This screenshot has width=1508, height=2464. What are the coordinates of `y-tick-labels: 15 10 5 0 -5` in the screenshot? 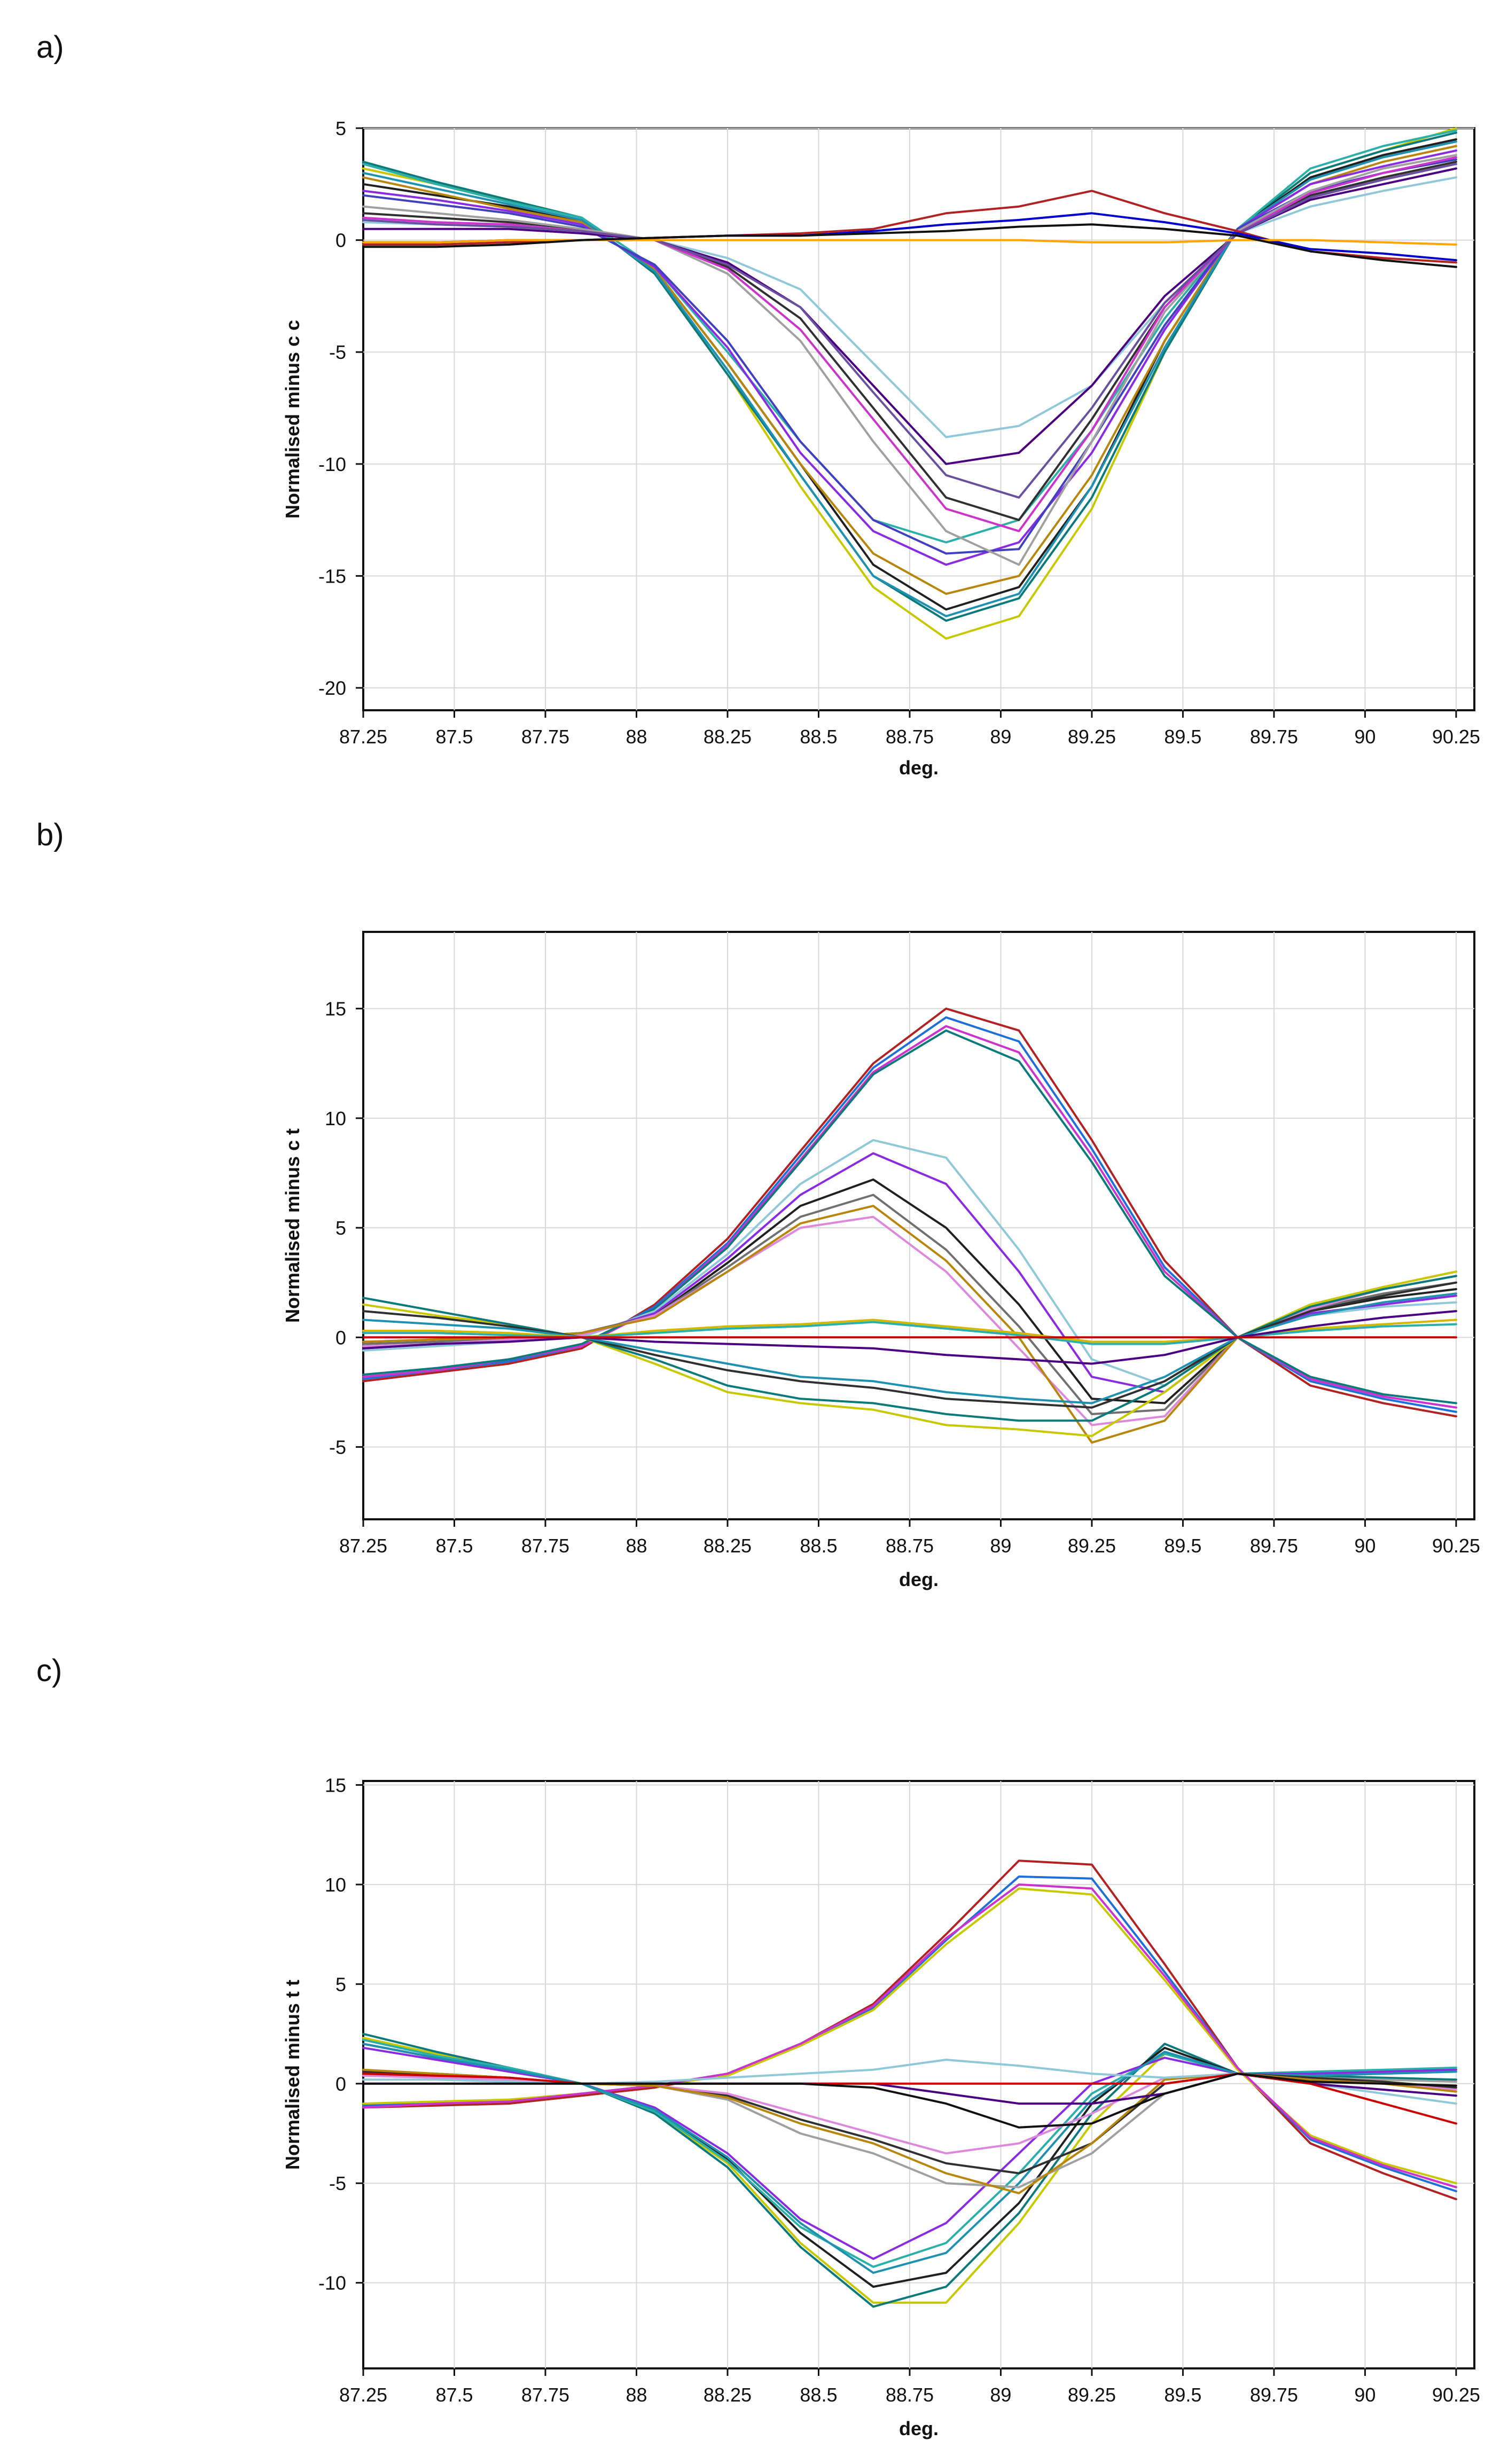 It's located at (344, 1228).